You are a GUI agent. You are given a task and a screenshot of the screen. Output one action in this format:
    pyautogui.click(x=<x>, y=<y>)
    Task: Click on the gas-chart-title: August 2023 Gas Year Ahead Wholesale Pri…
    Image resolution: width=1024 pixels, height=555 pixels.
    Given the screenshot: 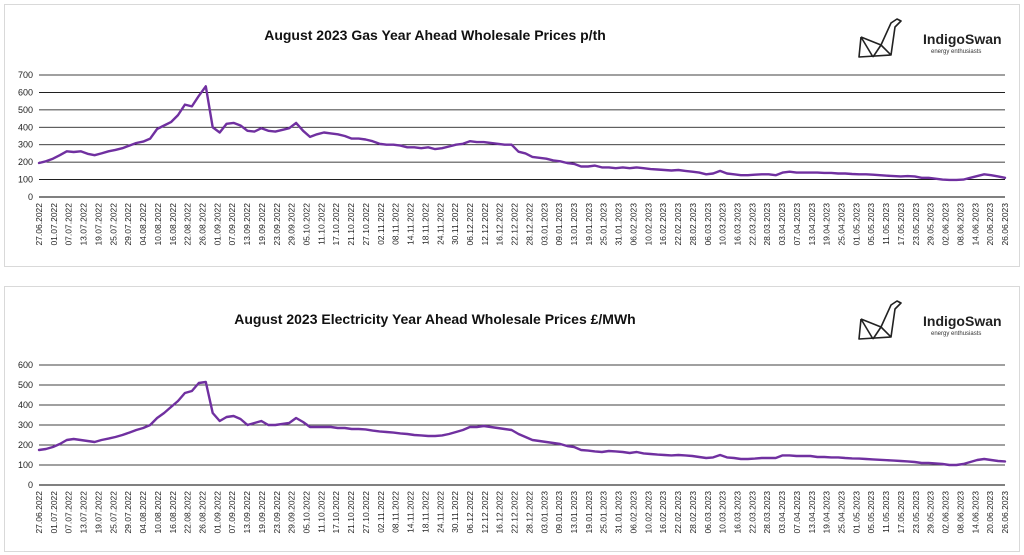 What is the action you would take?
    pyautogui.click(x=435, y=35)
    